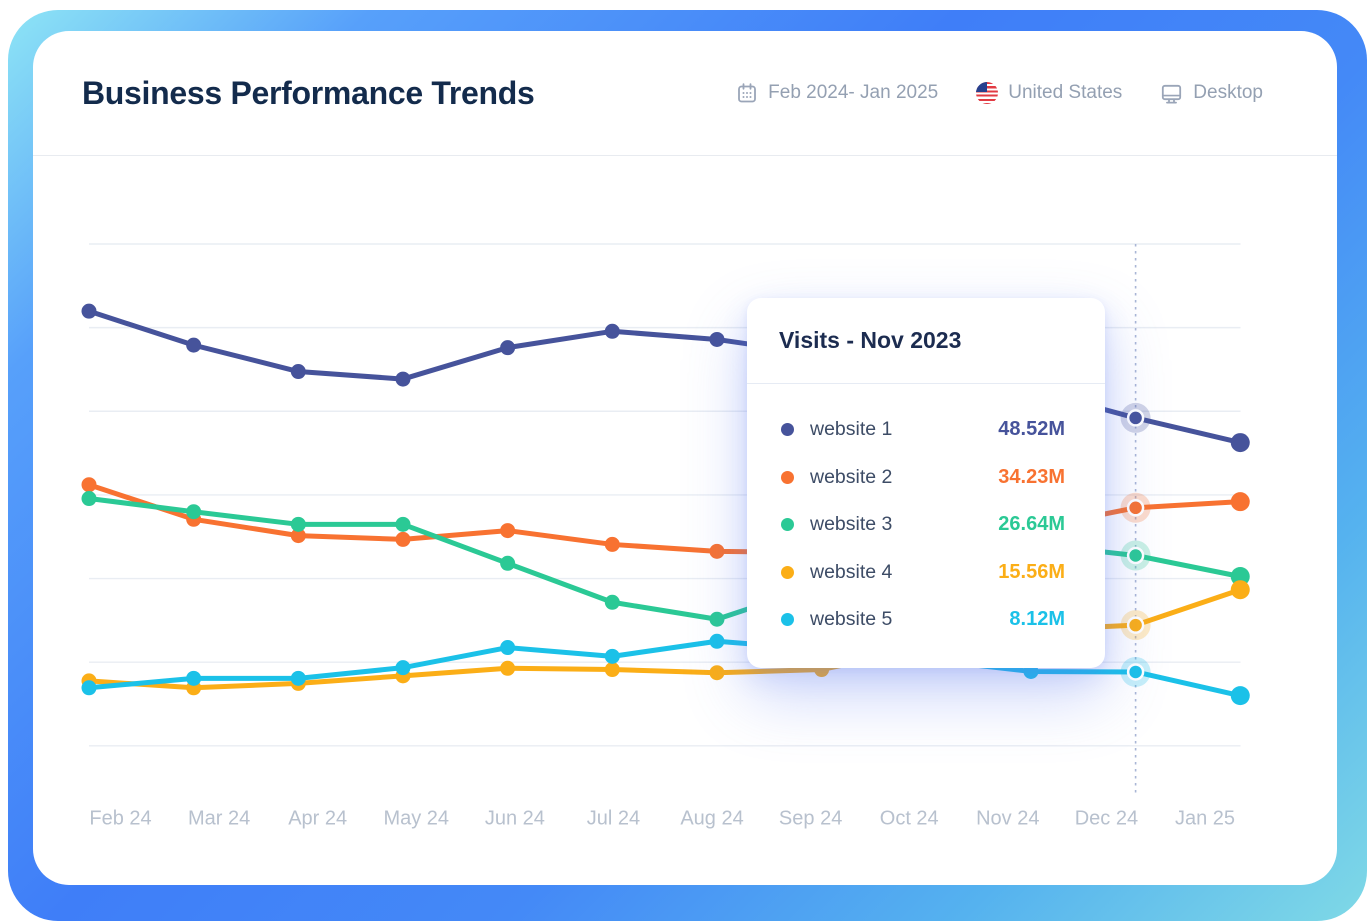 This screenshot has height=922, width=1368. Describe the element at coordinates (1065, 92) in the screenshot. I see `country-label: United States` at that location.